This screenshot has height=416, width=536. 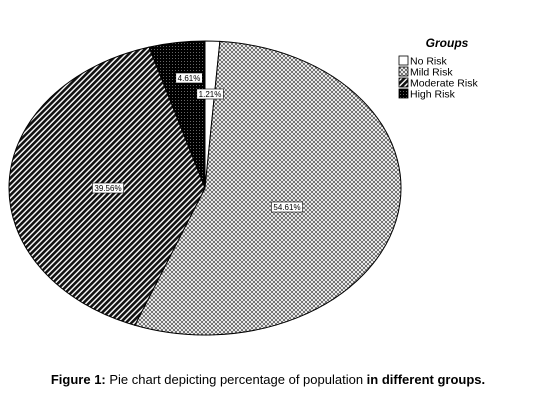 I want to click on legend-swatch-high-risk, so click(x=403, y=93).